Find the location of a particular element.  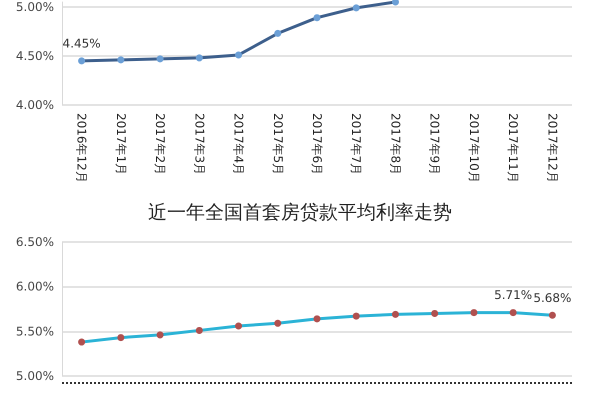

data-label: 4.45% is located at coordinates (81, 43).